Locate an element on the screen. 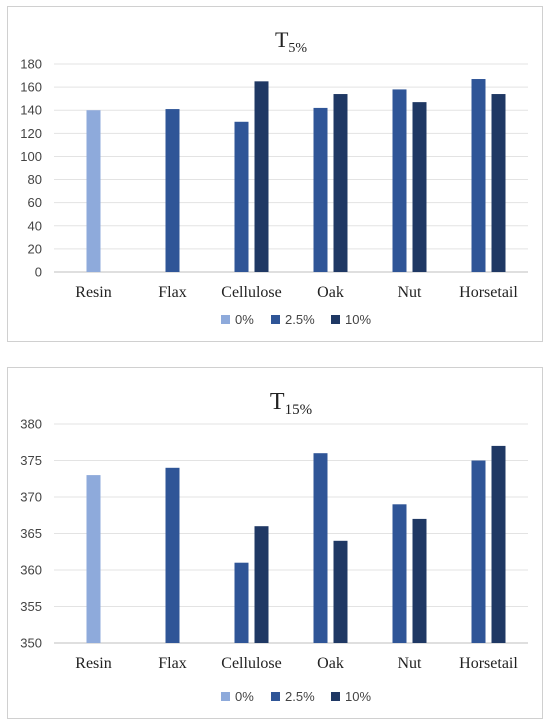 Image resolution: width=550 pixels, height=726 pixels. y-tick-label: 140 is located at coordinates (31, 110).